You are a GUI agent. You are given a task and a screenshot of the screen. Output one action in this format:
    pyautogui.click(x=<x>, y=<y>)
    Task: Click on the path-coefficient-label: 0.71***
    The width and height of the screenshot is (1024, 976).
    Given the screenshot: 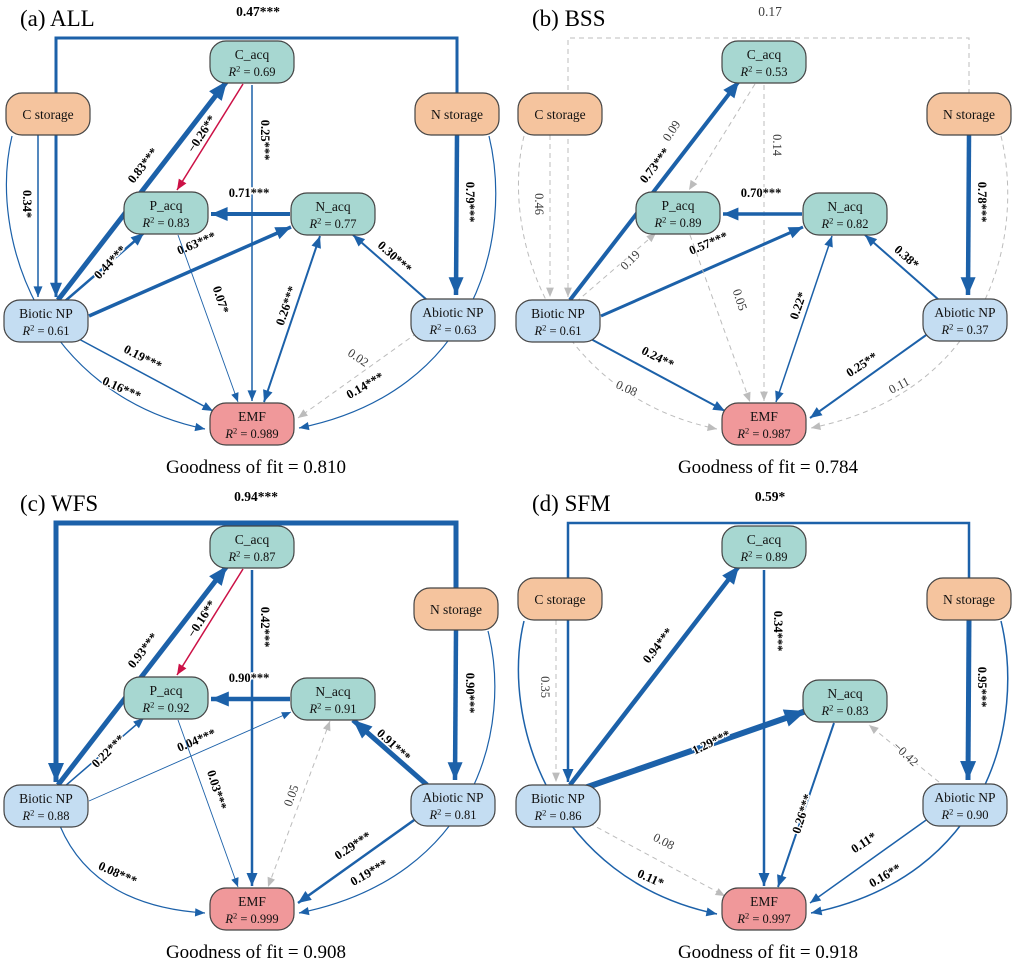 What is the action you would take?
    pyautogui.click(x=249, y=193)
    